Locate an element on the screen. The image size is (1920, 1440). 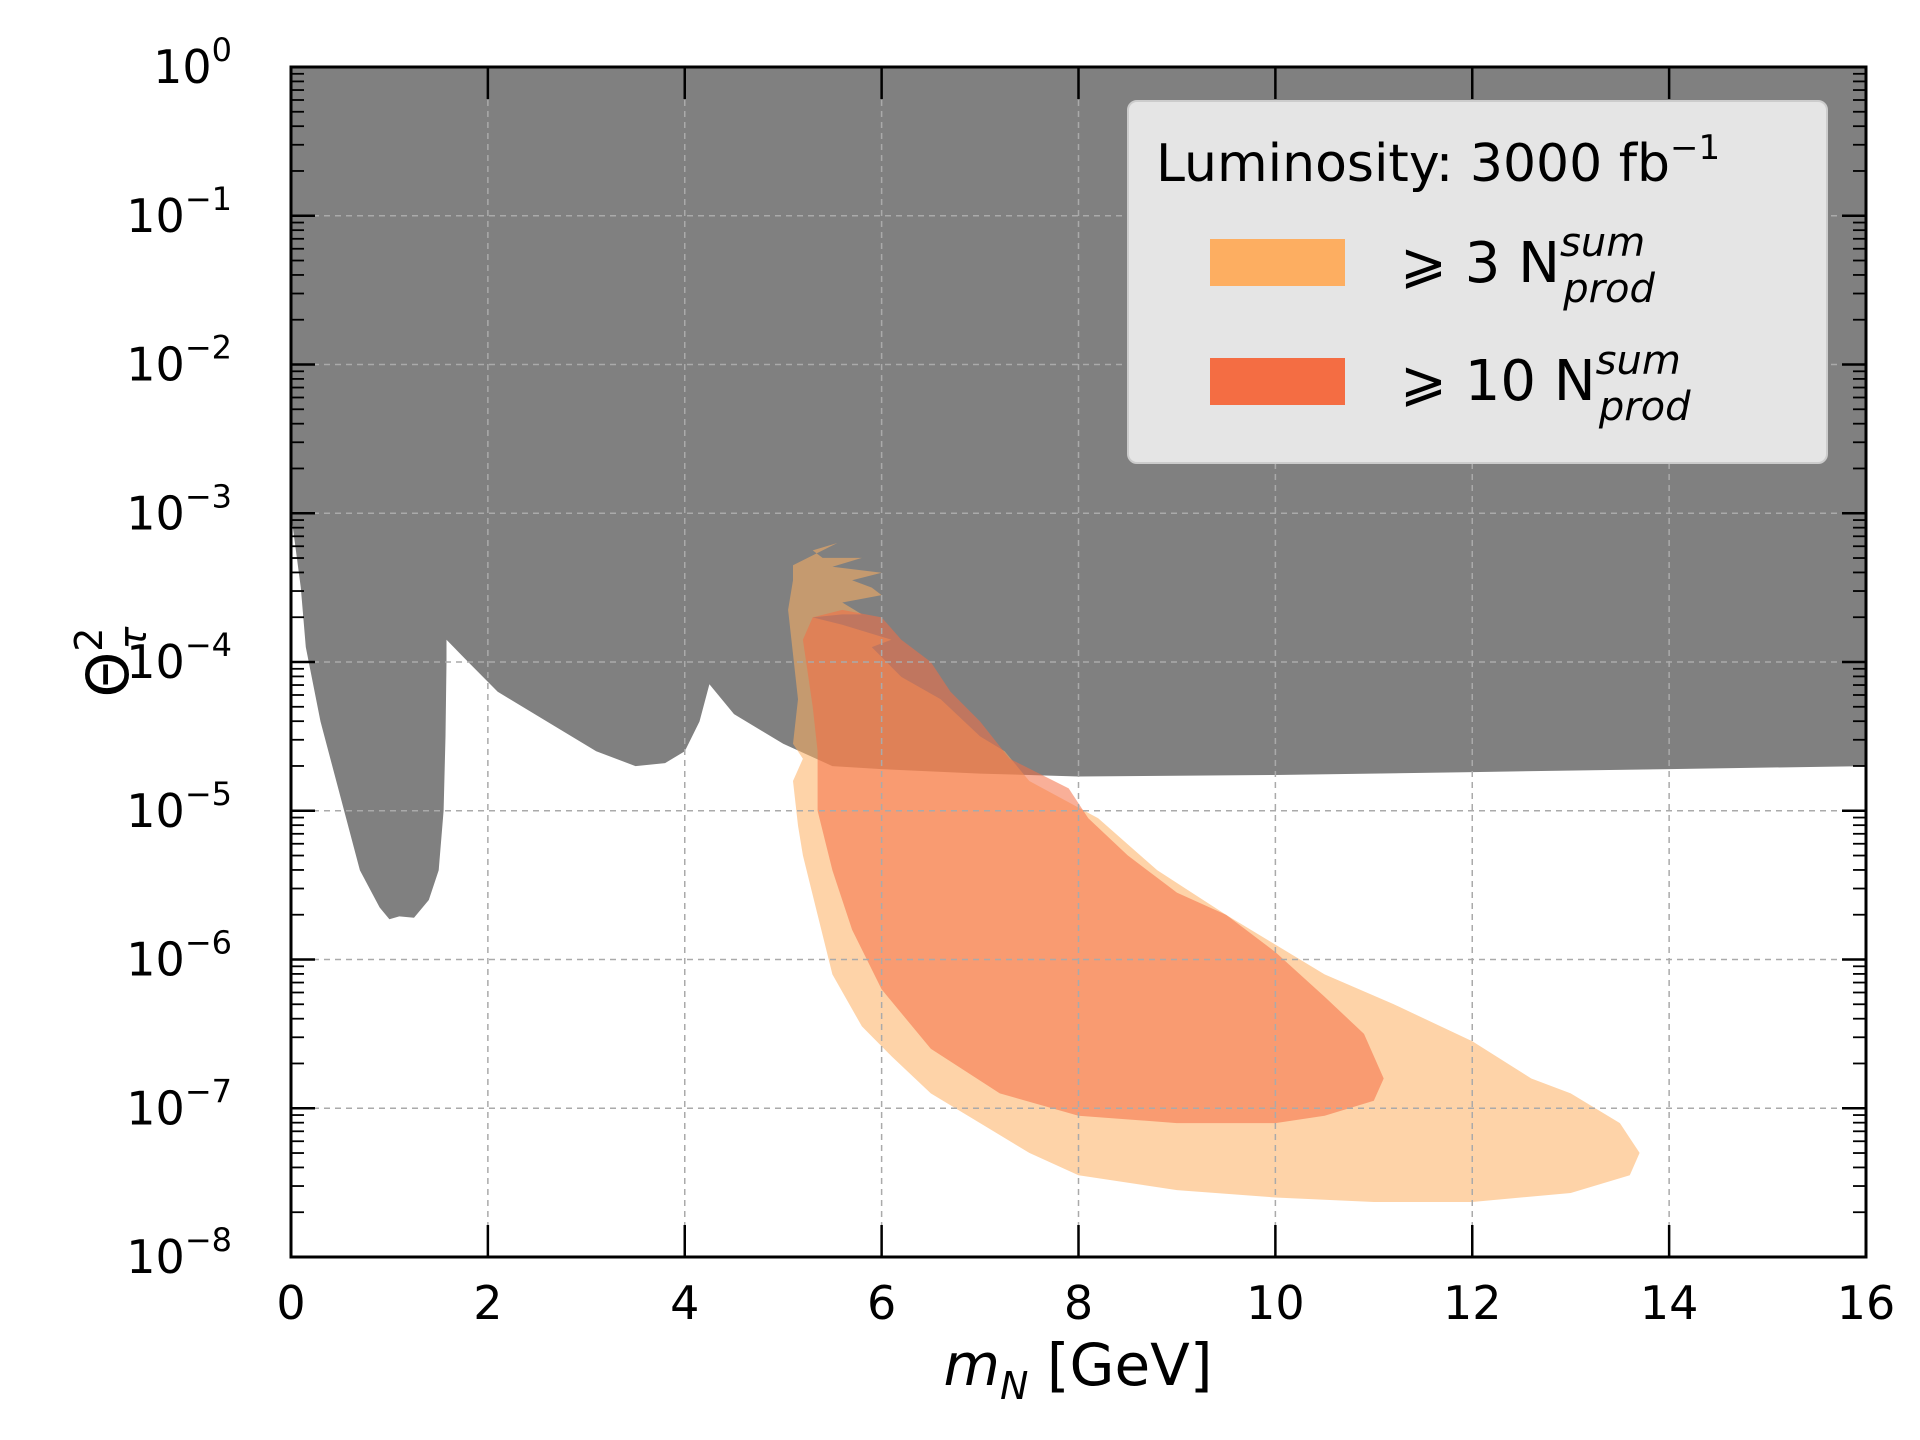
x-tick-label: 10 is located at coordinates (1275, 1303).